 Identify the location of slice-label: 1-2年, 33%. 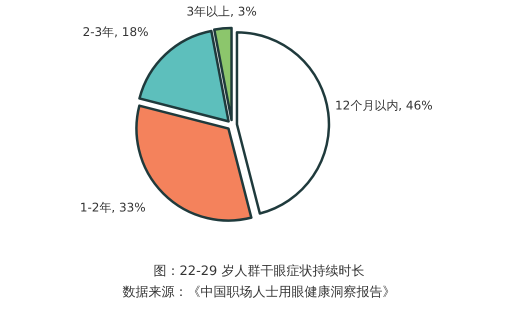
(113, 207).